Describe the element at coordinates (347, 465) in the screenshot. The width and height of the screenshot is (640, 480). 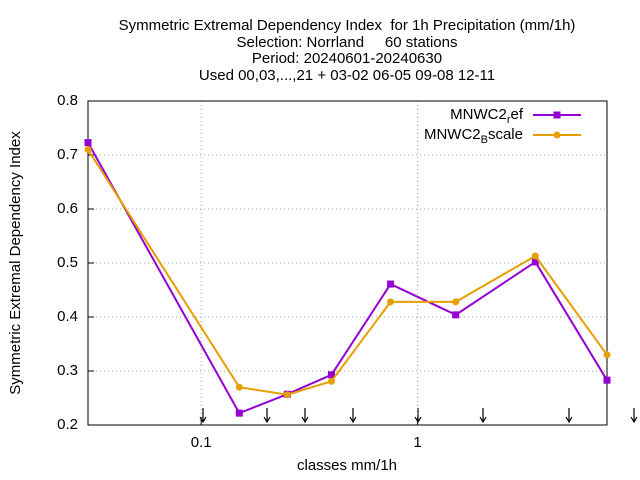
I see `x-axis-label: classes mm/1h` at that location.